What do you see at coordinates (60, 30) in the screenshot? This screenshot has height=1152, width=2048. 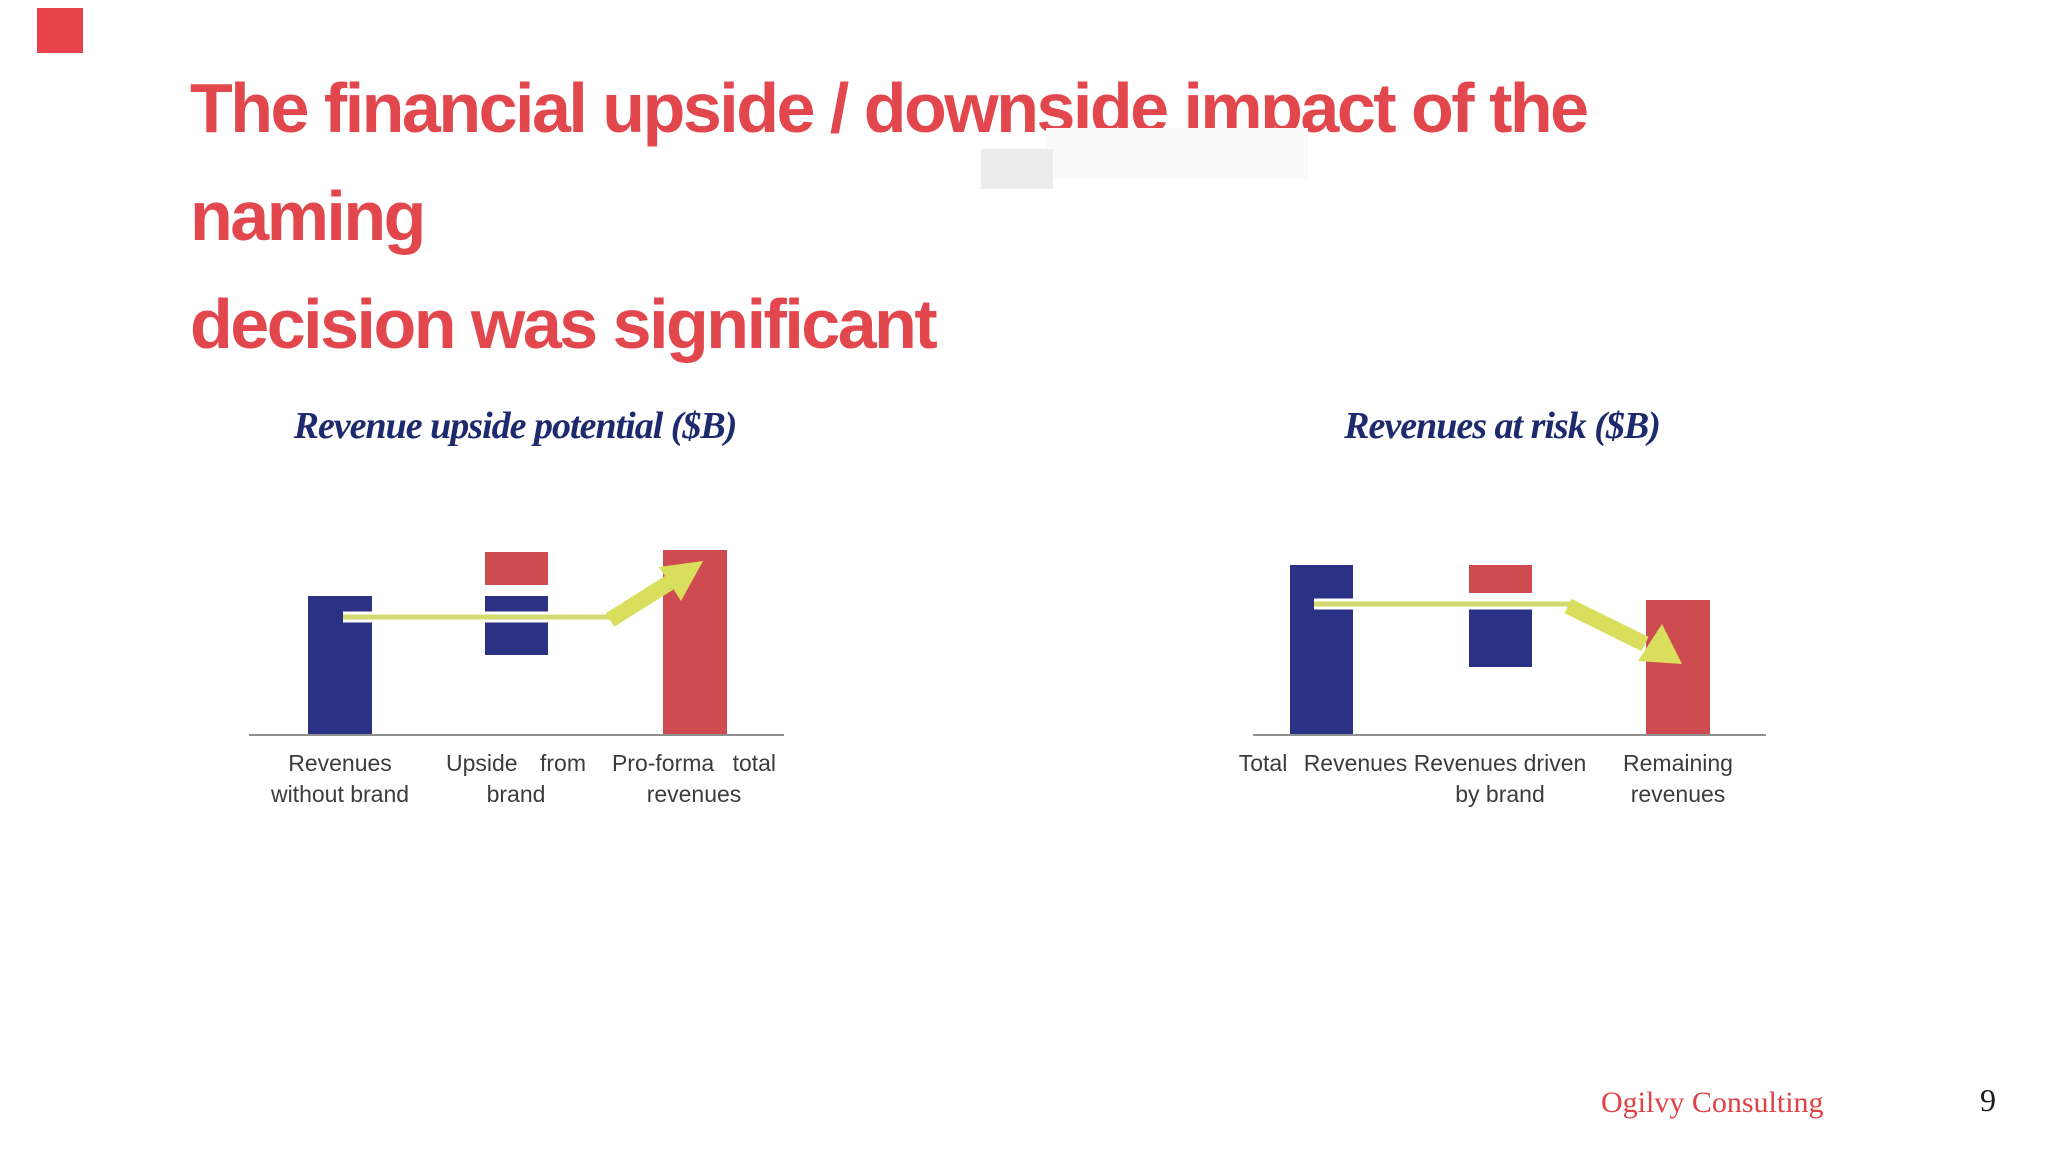 I see `corner-accent-mark` at bounding box center [60, 30].